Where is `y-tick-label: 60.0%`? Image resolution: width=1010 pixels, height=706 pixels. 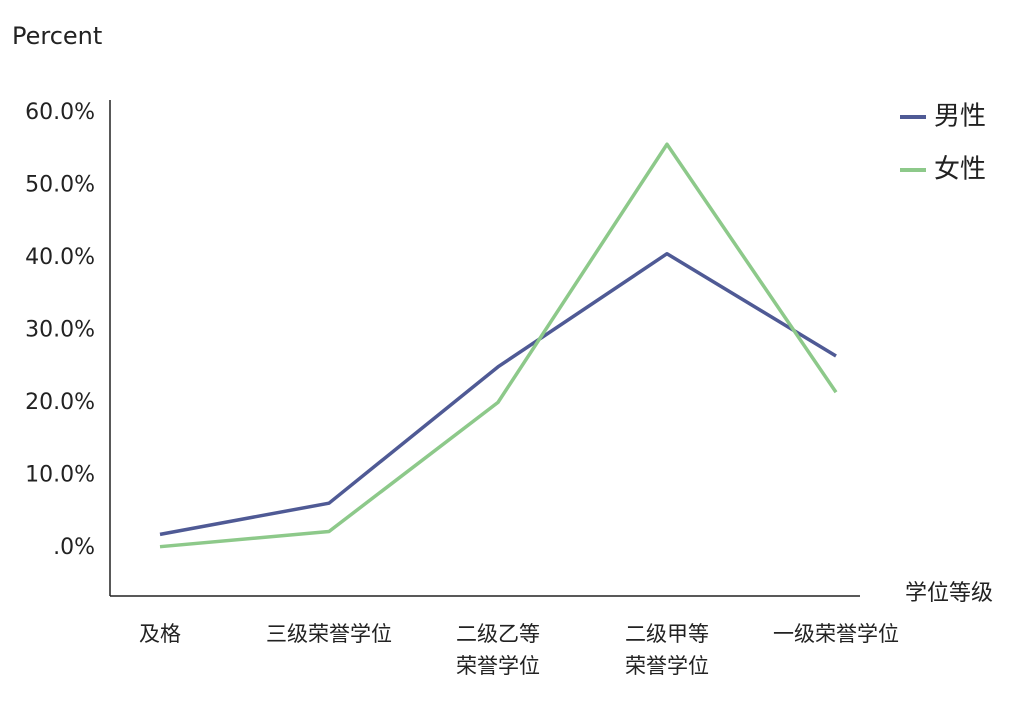 y-tick-label: 60.0% is located at coordinates (60, 112).